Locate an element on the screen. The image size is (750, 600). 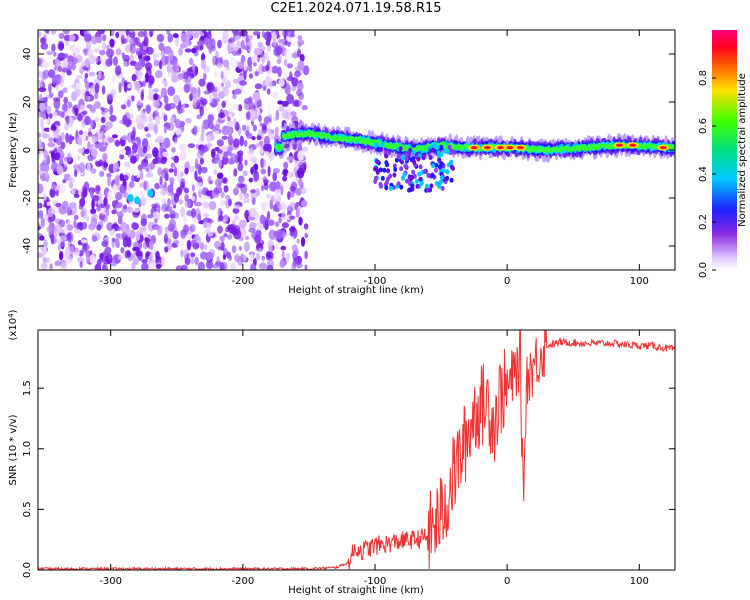
spectrogram-x-axis-label: Height of straight line (km) is located at coordinates (356, 290).